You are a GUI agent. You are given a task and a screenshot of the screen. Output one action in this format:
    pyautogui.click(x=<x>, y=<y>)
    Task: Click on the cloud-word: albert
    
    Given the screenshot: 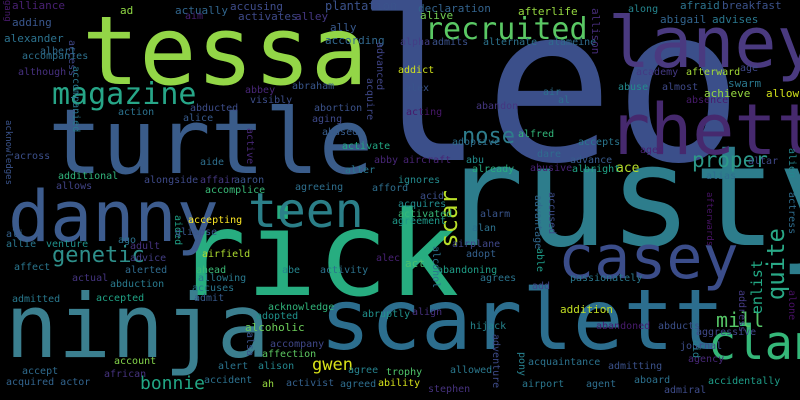 What is the action you would take?
    pyautogui.click(x=58, y=51)
    